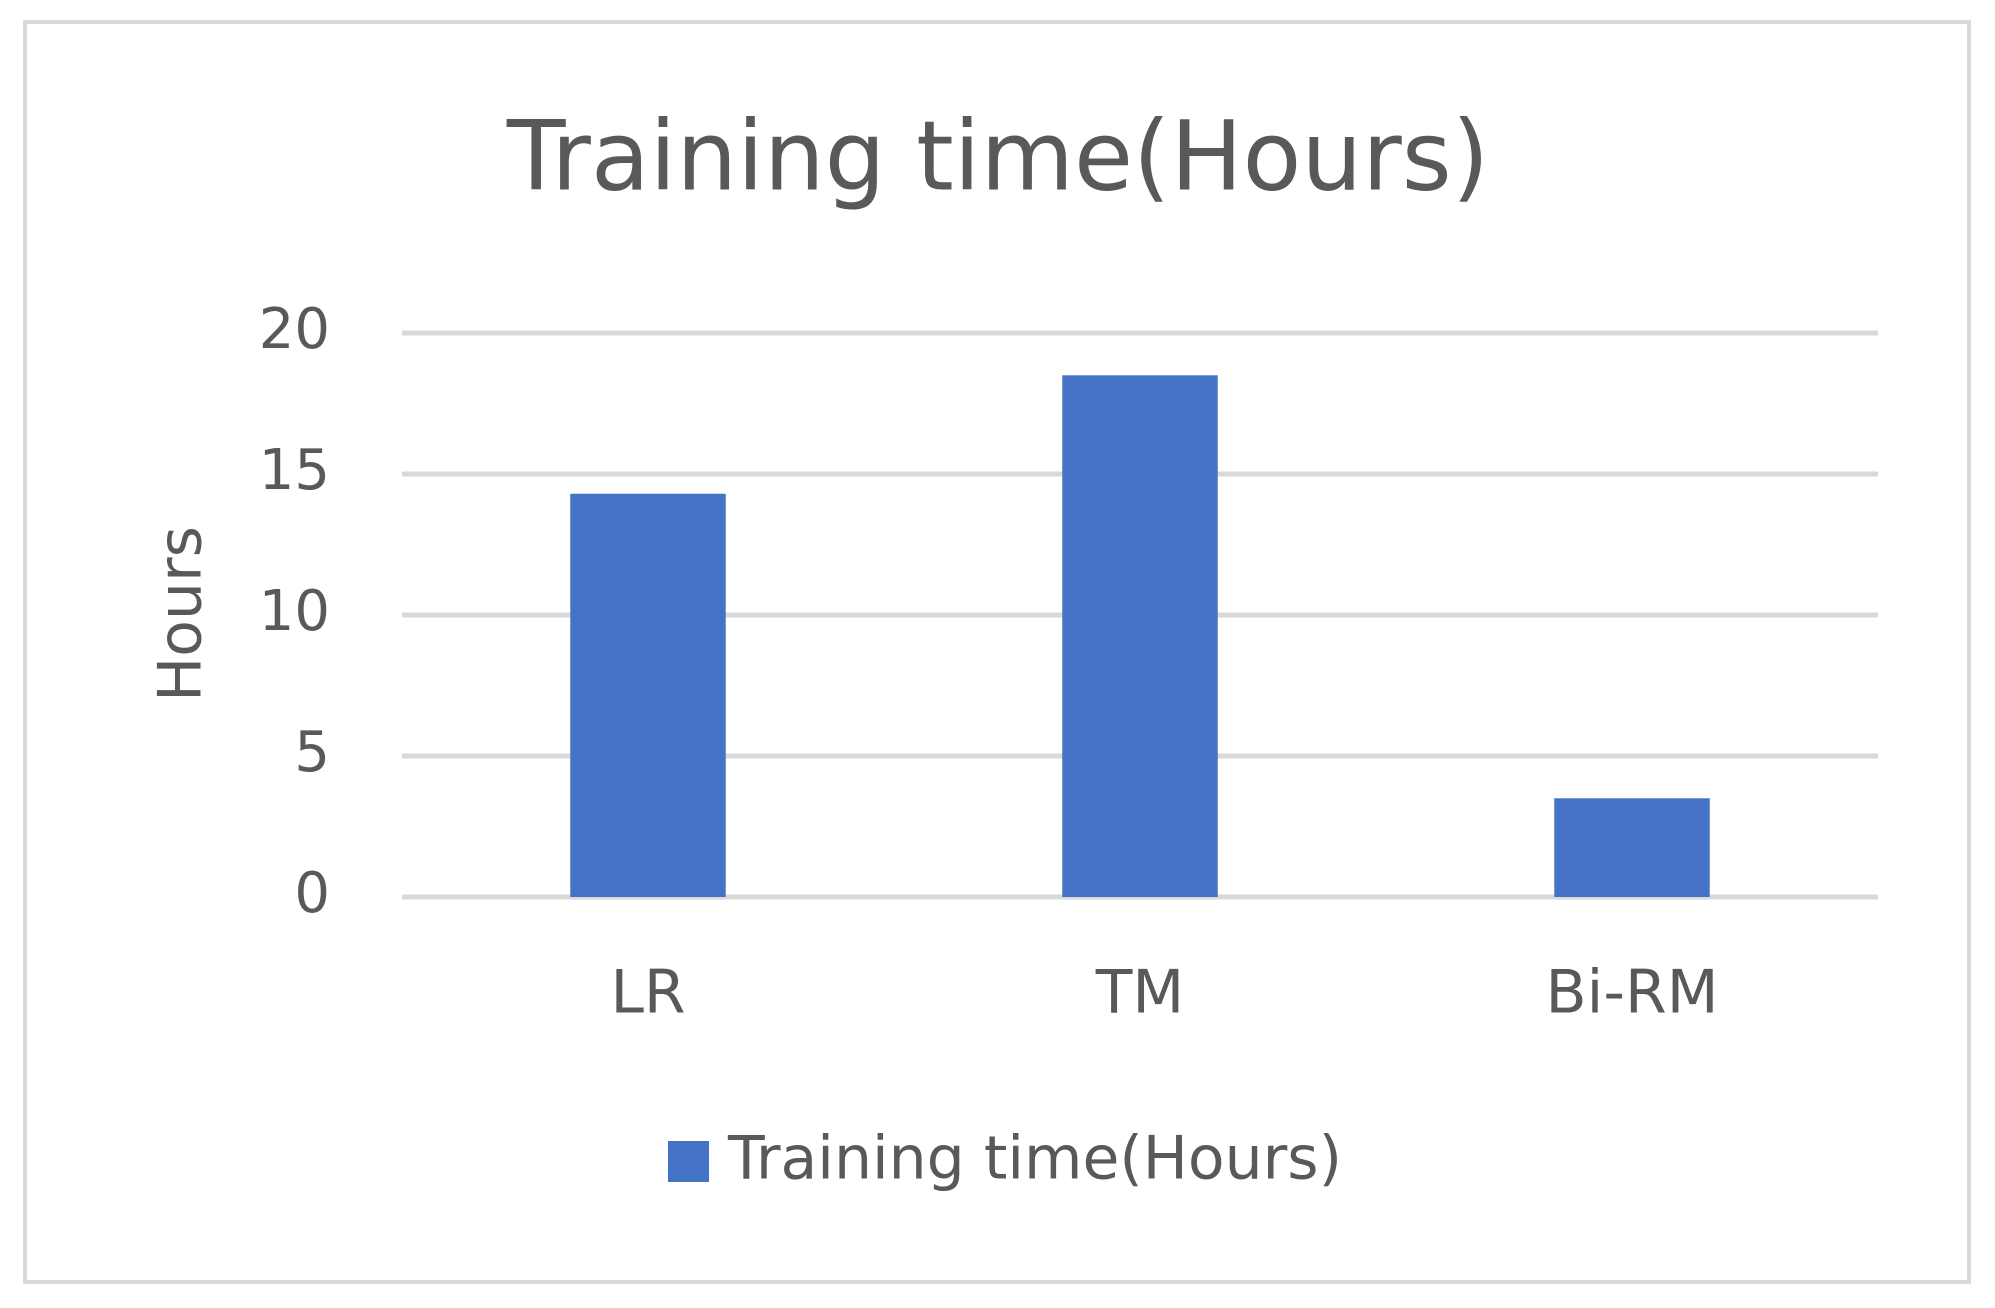  Describe the element at coordinates (312, 893) in the screenshot. I see `y-tick-label: 0` at that location.